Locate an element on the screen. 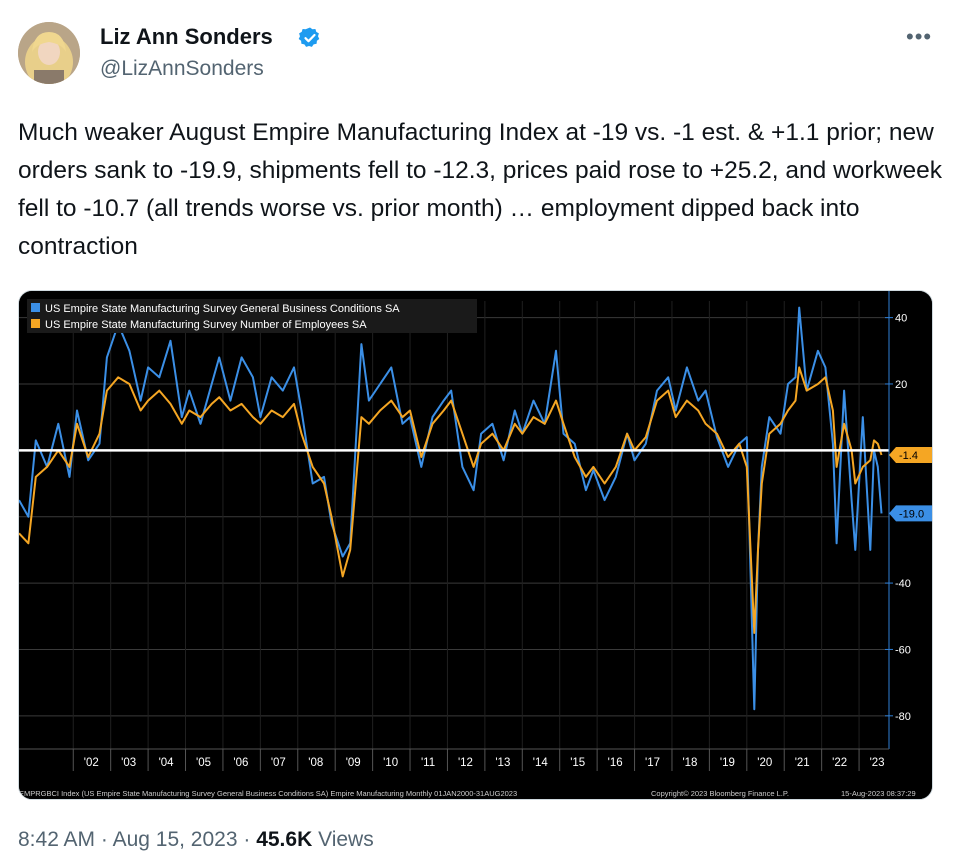  x-tick-label: '18 is located at coordinates (689, 763).